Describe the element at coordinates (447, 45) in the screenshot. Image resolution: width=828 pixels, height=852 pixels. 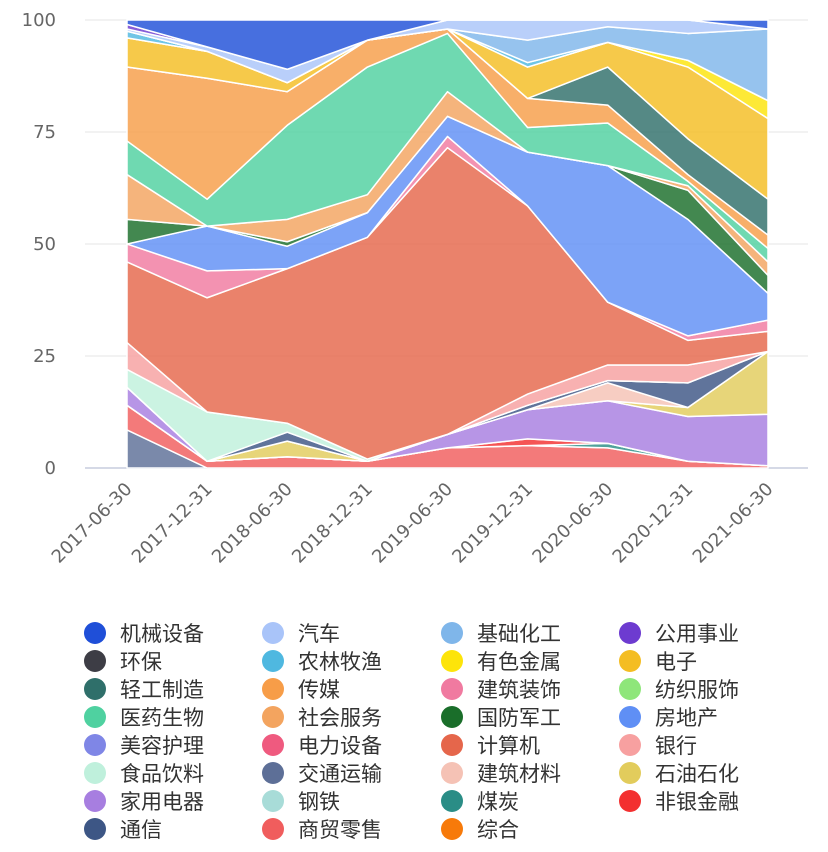
I see `area-机械设备` at that location.